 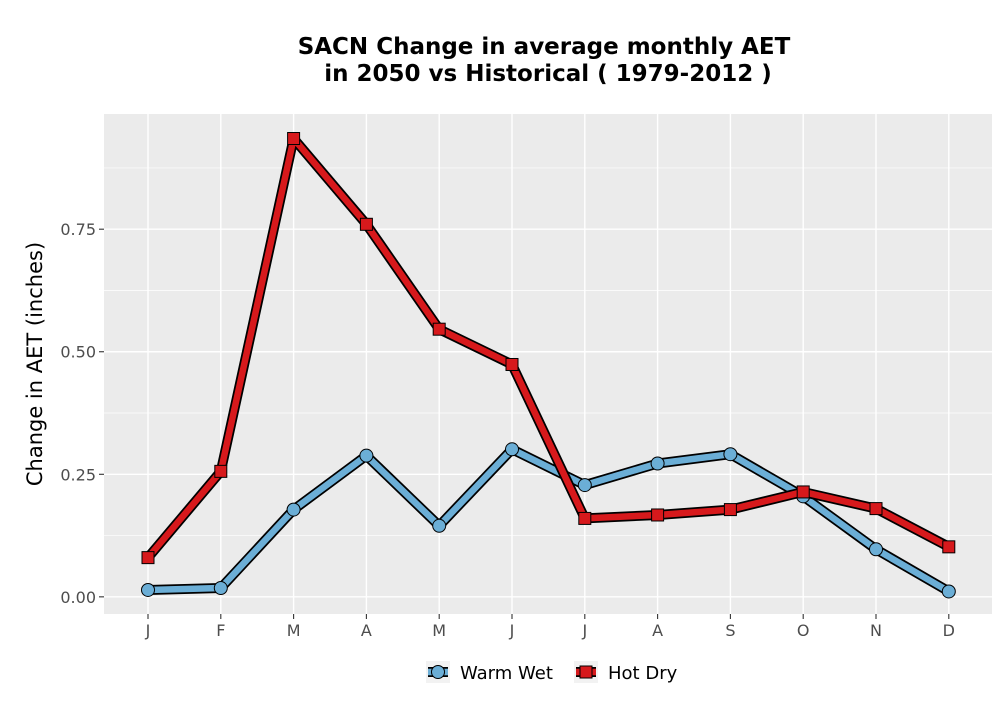 I want to click on y-tick-label: 0.00, so click(x=78, y=597).